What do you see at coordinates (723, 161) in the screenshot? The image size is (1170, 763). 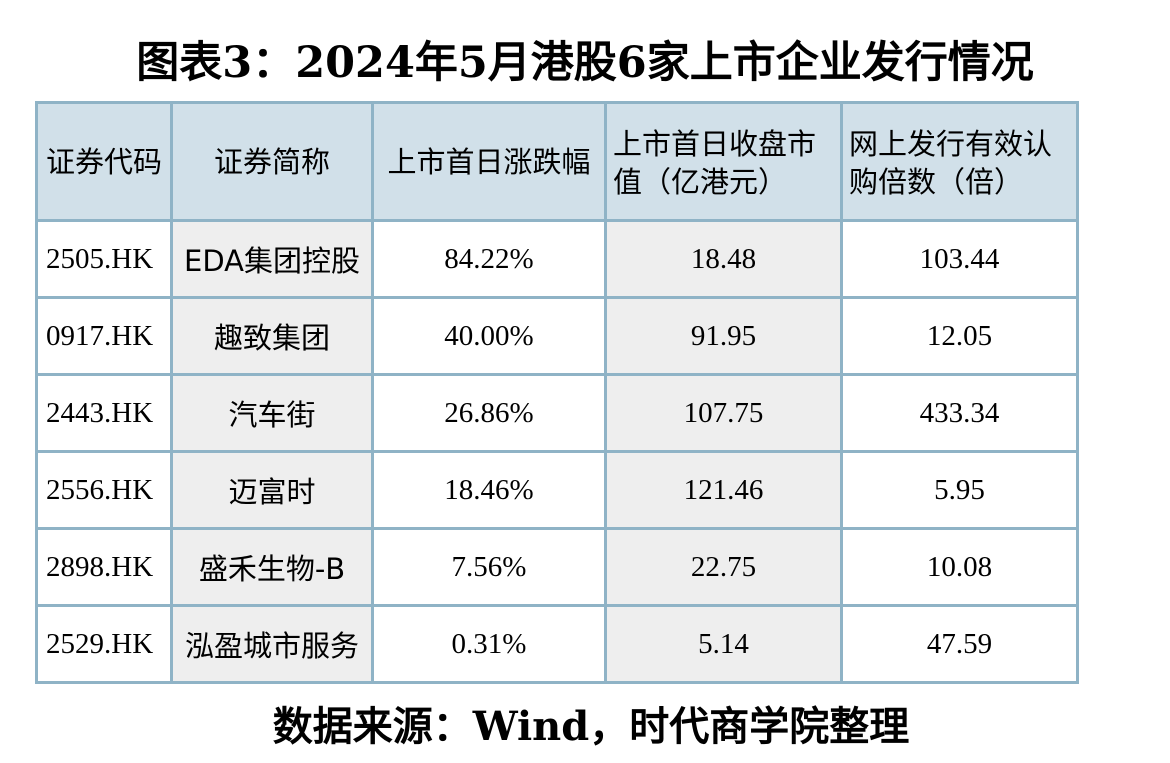 I see `header-mktcap: 上市首日收盘市值（亿港元）` at bounding box center [723, 161].